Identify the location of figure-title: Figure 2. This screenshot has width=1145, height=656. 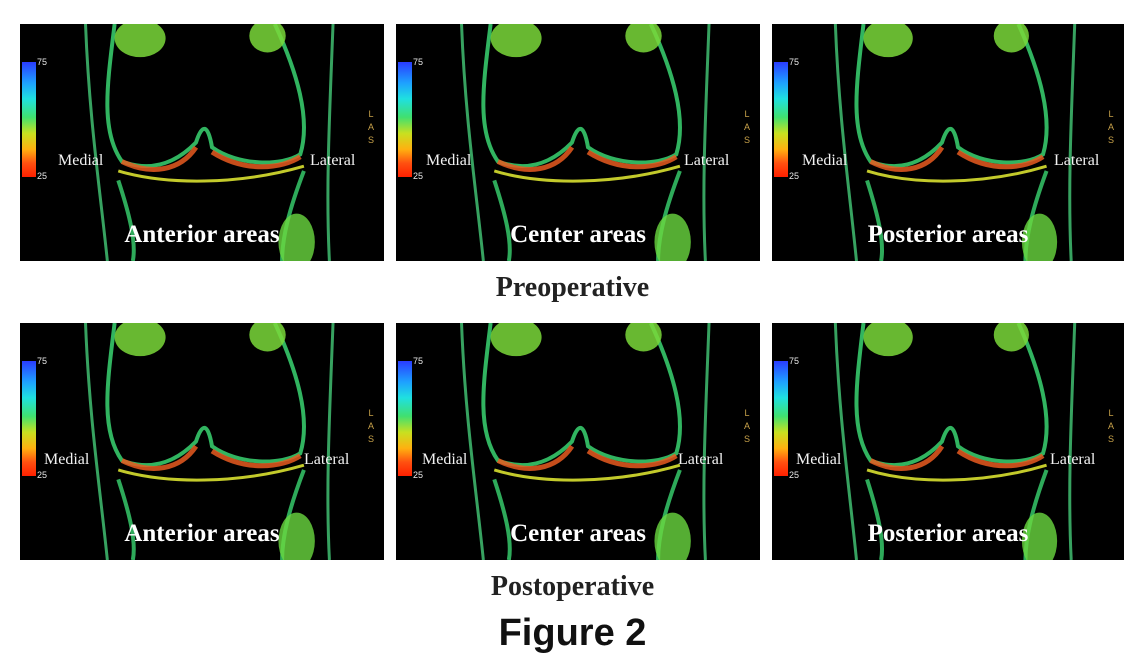
(572, 633).